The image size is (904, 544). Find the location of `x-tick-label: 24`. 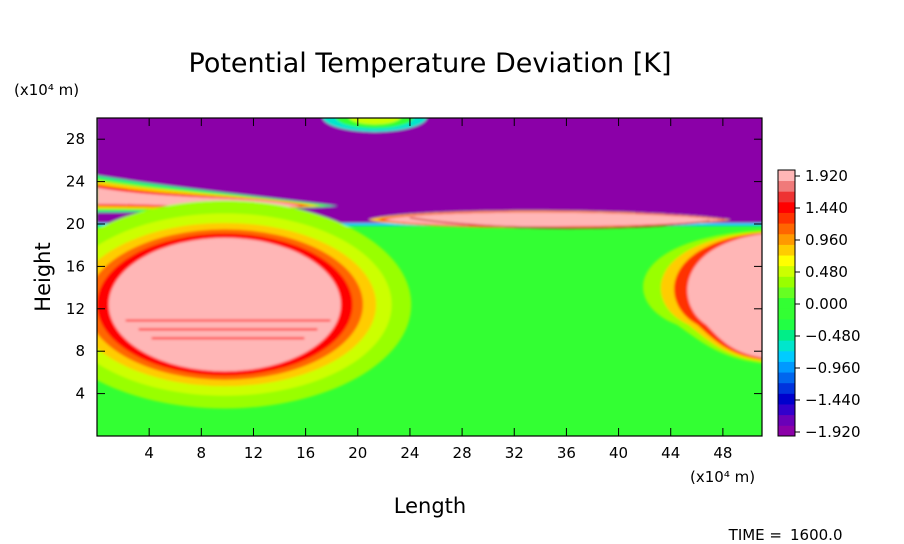

x-tick-label: 24 is located at coordinates (409, 453).